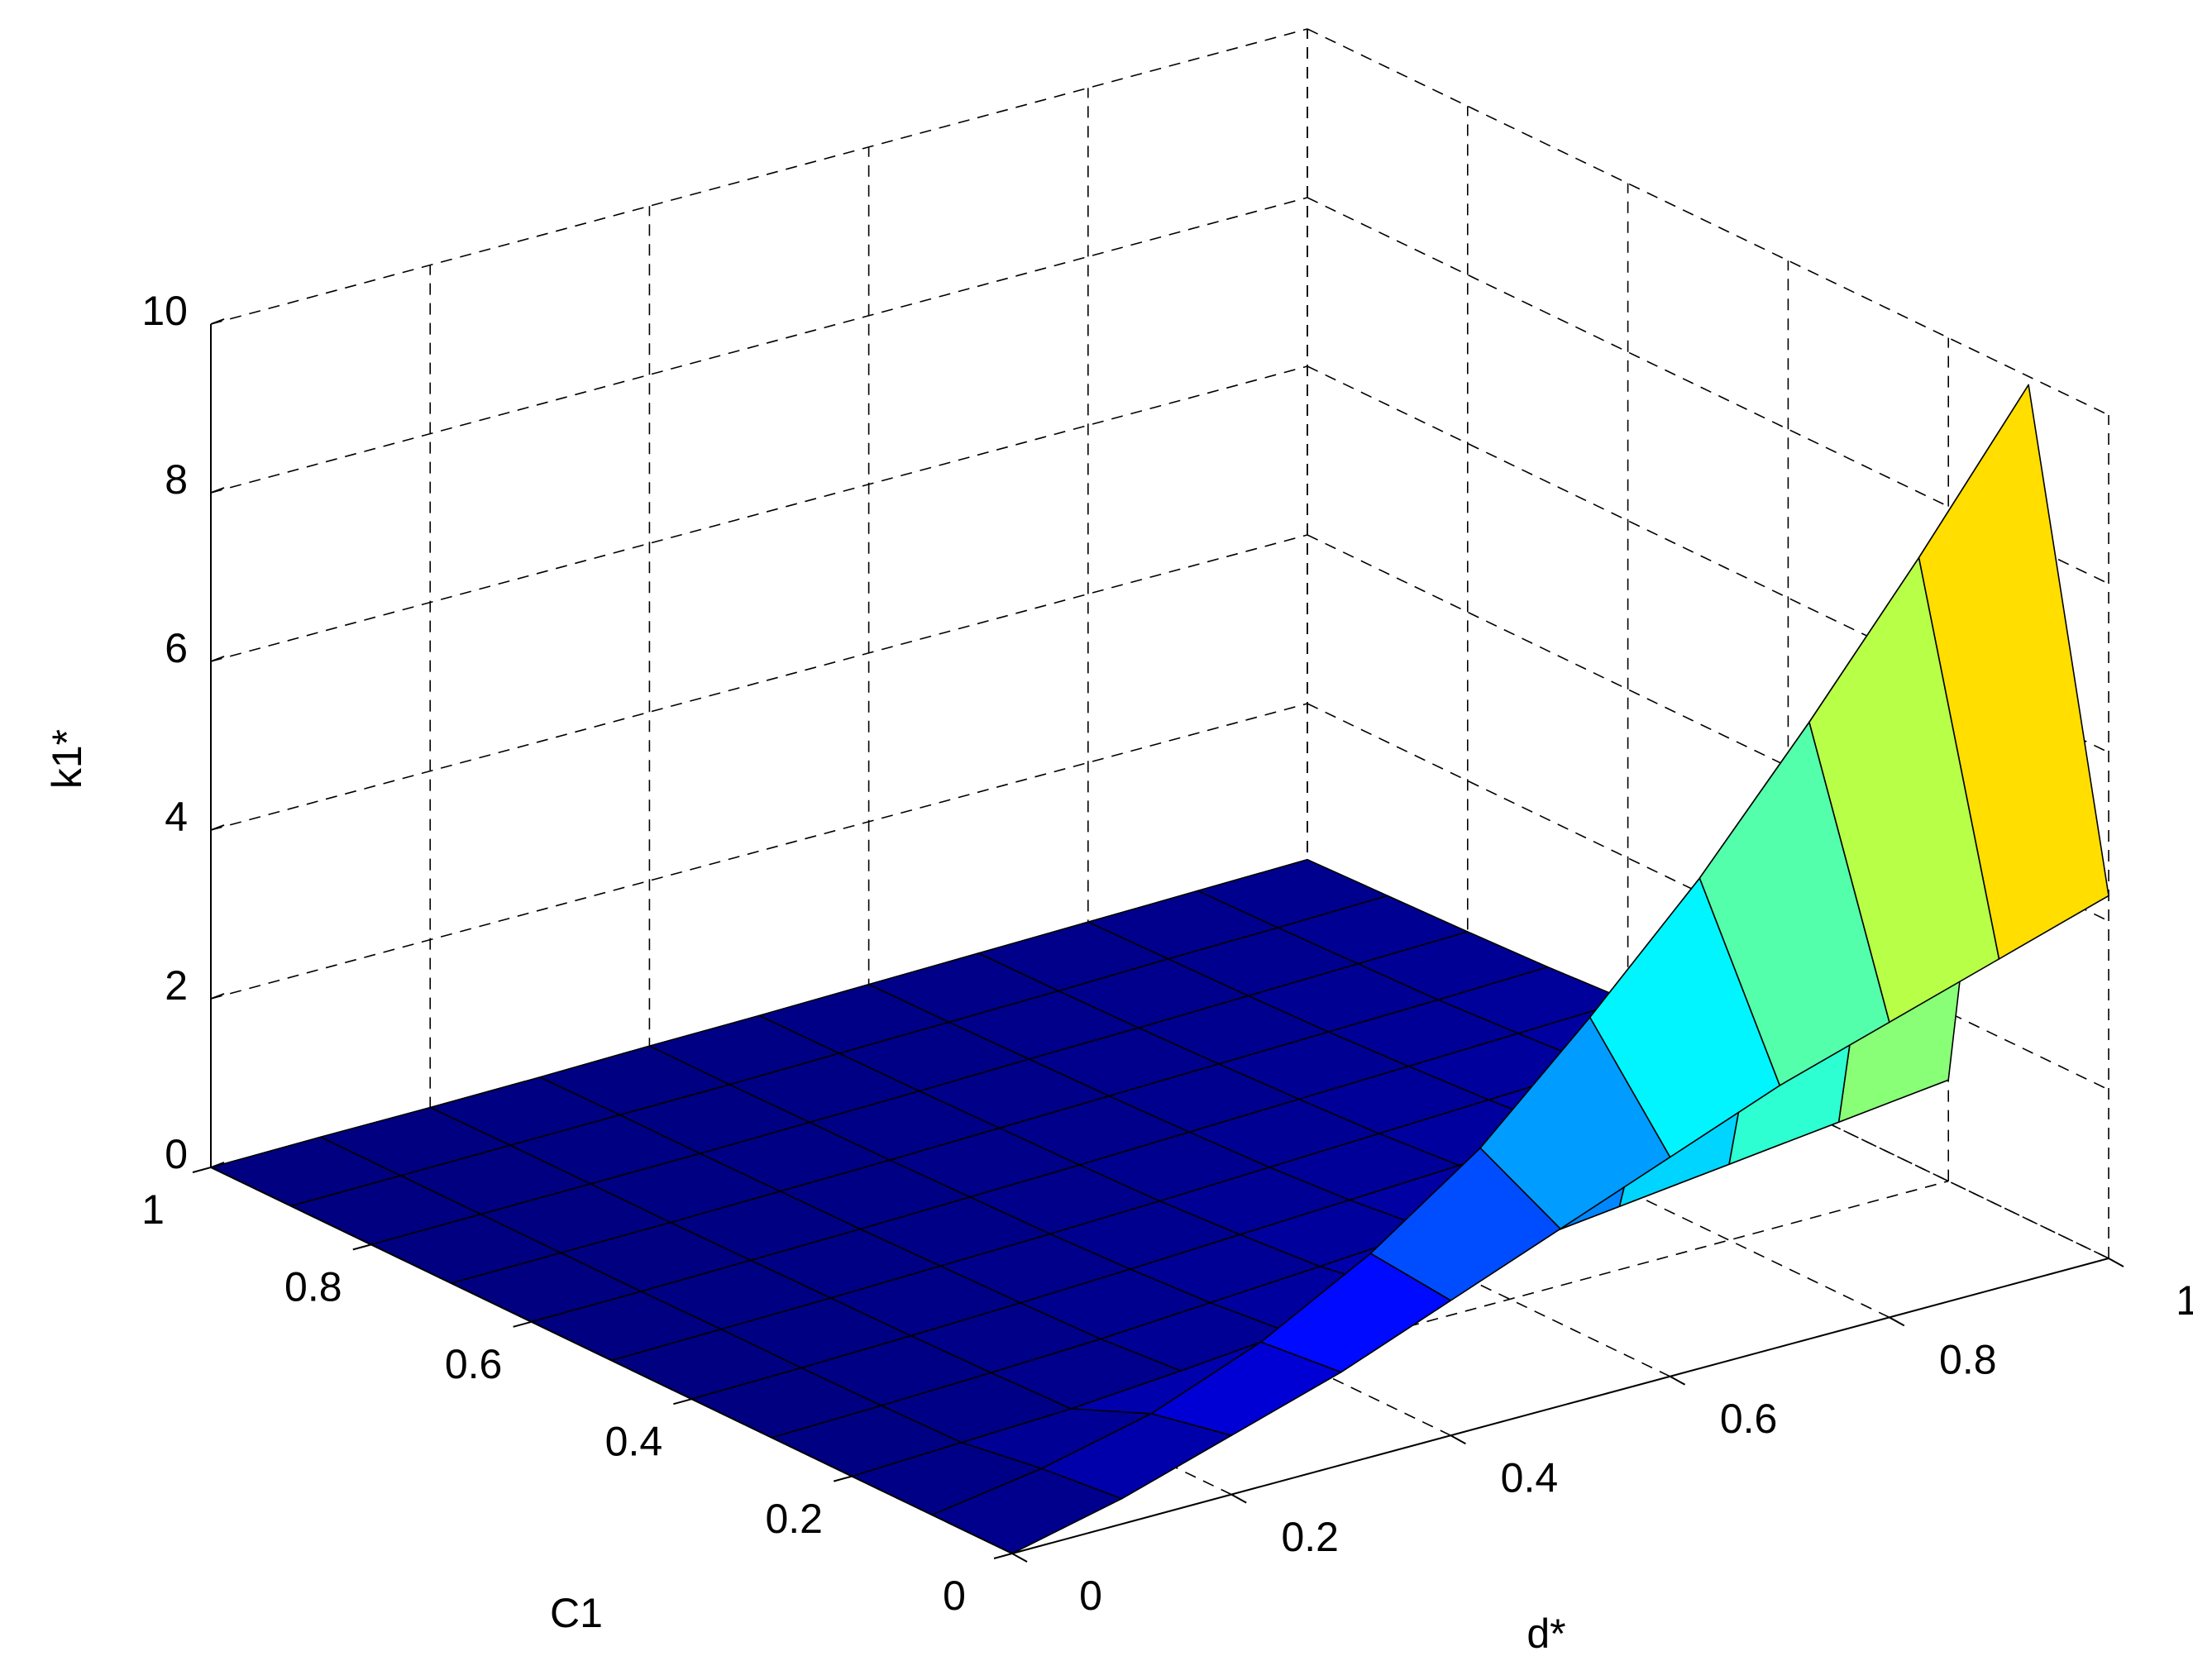 The height and width of the screenshot is (1680, 2193). What do you see at coordinates (153, 1209) in the screenshot?
I see `y-tick-label: 1` at bounding box center [153, 1209].